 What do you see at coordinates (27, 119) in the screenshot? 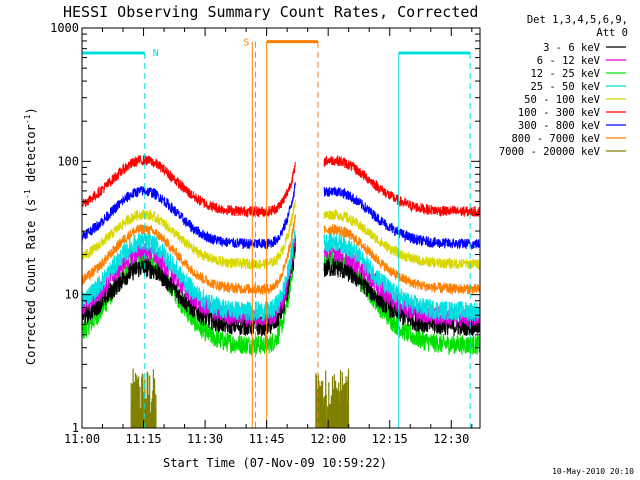
I see `y-axis-label-sup2: -1` at bounding box center [27, 119].